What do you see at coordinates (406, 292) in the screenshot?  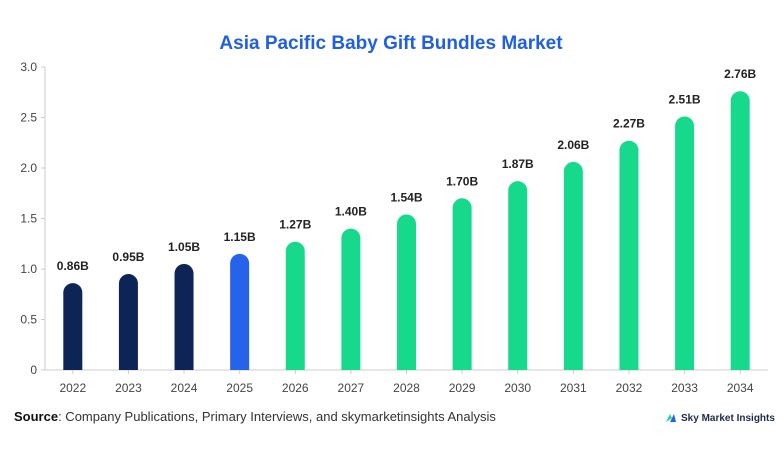 I see `bar-2028` at bounding box center [406, 292].